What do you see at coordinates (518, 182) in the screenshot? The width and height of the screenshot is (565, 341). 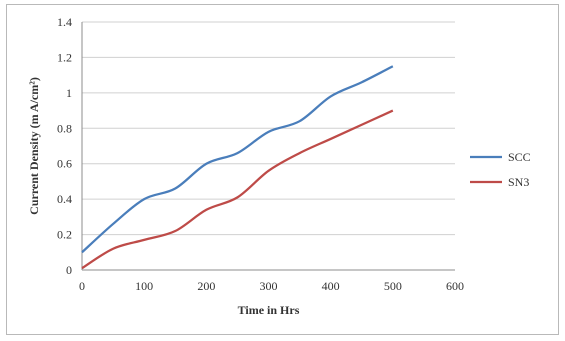 I see `legend-label-sn3: SN3` at bounding box center [518, 182].